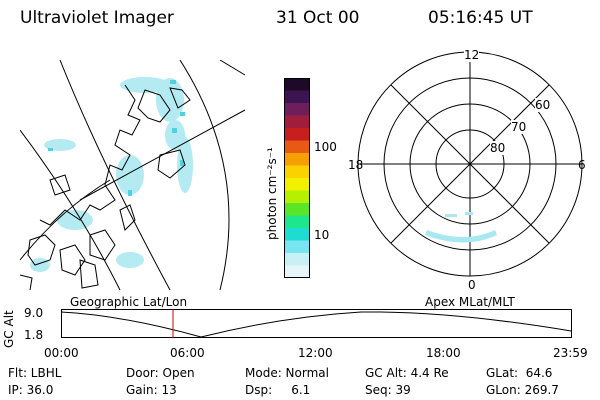 This screenshot has height=400, width=600. What do you see at coordinates (31, 390) in the screenshot?
I see `ip-info: IP: 36.0` at bounding box center [31, 390].